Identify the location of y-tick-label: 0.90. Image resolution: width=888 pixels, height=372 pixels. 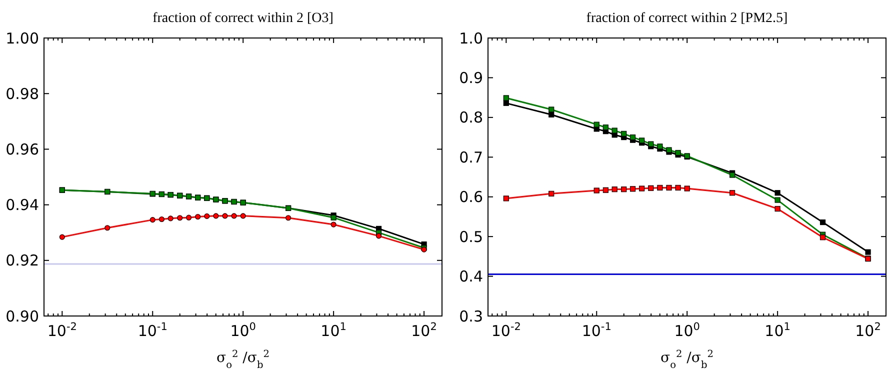
(22, 316).